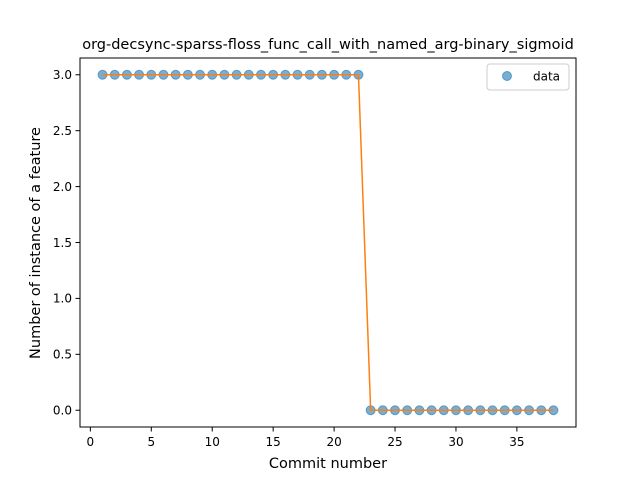 The height and width of the screenshot is (480, 640). Describe the element at coordinates (62, 243) in the screenshot. I see `y-tick-label: 1.5` at that location.